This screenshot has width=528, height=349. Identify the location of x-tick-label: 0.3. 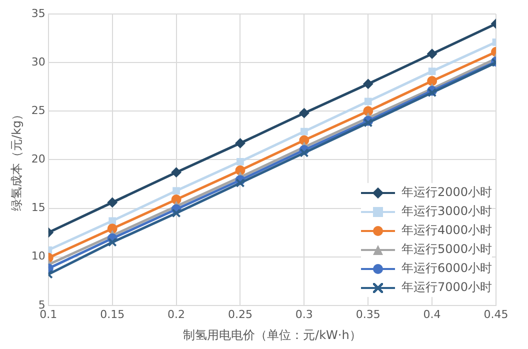
(304, 314).